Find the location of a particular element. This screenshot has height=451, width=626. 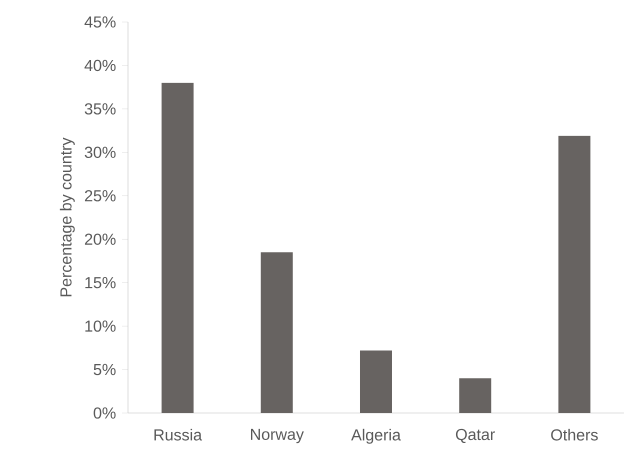

y-tick-label: 0% is located at coordinates (105, 413).